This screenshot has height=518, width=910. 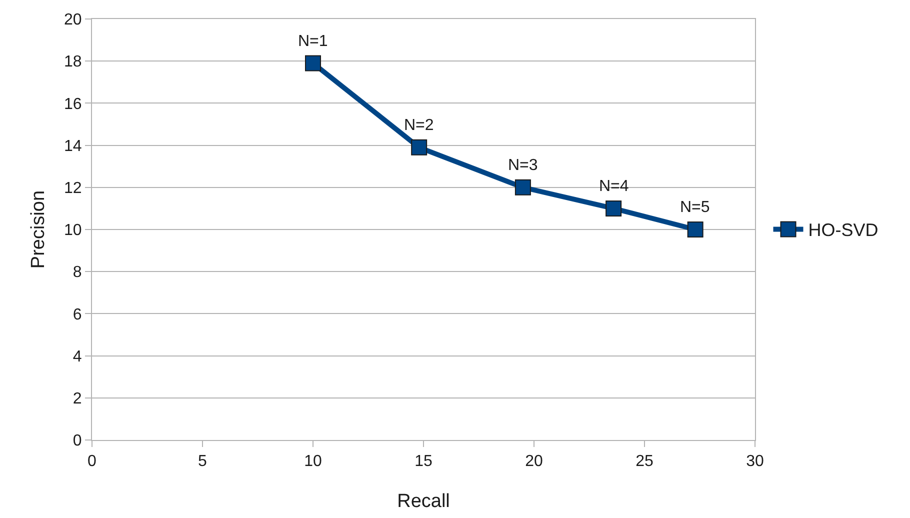 What do you see at coordinates (843, 230) in the screenshot?
I see `legend-label: HO-SVD` at bounding box center [843, 230].